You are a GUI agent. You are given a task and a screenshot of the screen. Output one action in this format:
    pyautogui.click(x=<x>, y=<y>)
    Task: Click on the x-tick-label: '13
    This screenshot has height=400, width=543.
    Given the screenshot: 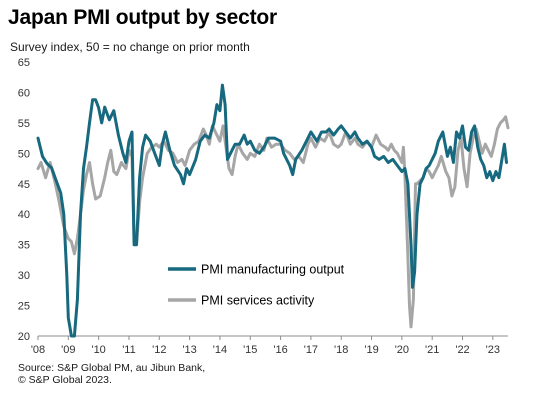 What is the action you would take?
    pyautogui.click(x=189, y=350)
    